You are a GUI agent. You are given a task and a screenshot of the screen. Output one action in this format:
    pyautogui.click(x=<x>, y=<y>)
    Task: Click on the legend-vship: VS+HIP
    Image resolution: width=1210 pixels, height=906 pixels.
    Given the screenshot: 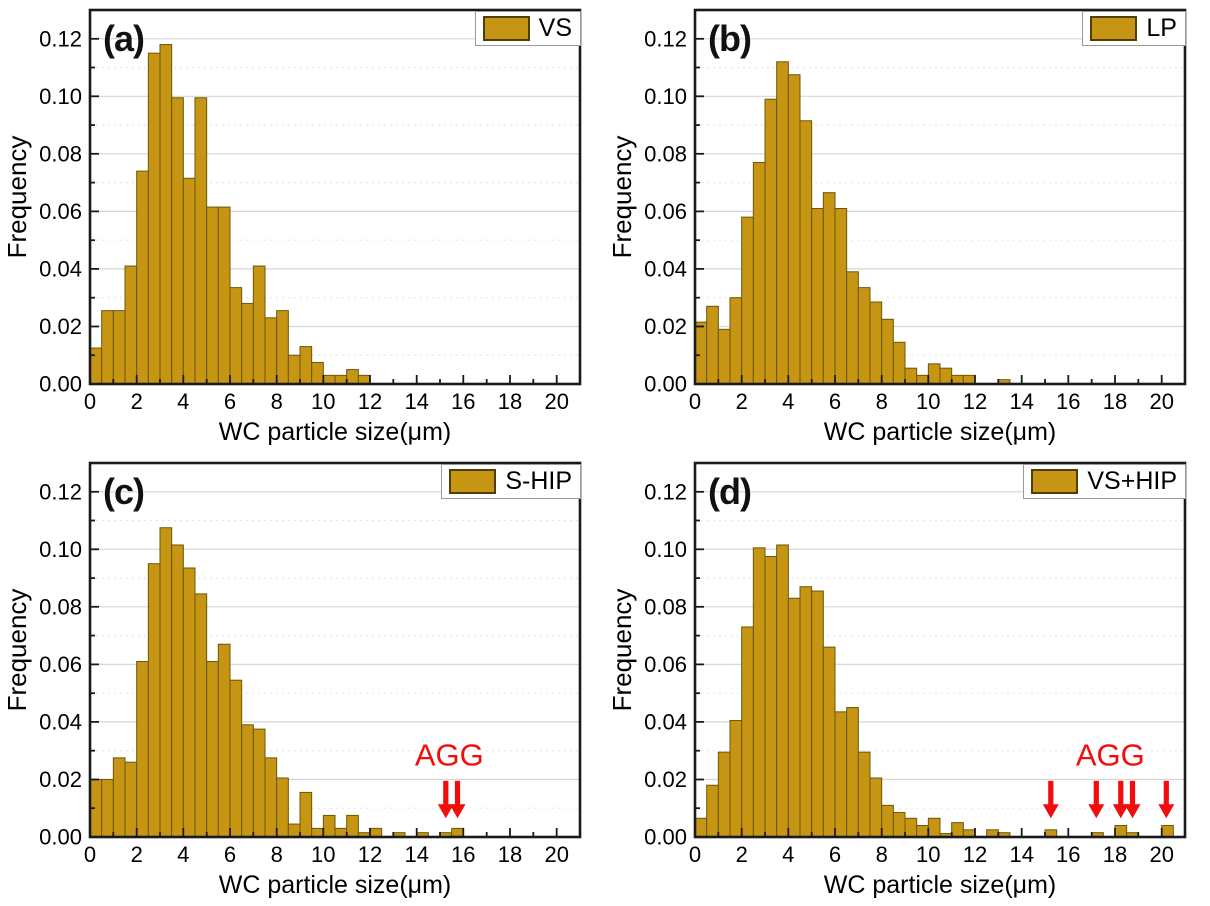 What is the action you would take?
    pyautogui.click(x=1104, y=481)
    